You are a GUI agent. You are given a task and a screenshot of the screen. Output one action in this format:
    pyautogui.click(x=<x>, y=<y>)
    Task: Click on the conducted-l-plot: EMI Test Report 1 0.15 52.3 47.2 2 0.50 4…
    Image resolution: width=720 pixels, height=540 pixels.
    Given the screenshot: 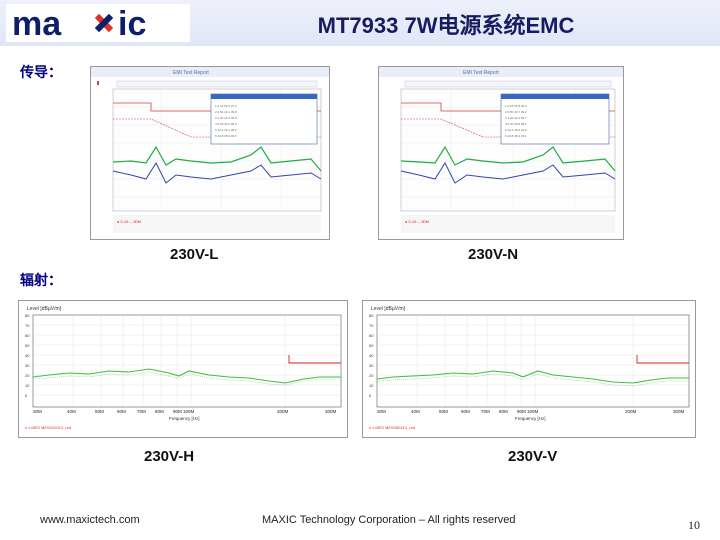 What is the action you would take?
    pyautogui.click(x=210, y=150)
    